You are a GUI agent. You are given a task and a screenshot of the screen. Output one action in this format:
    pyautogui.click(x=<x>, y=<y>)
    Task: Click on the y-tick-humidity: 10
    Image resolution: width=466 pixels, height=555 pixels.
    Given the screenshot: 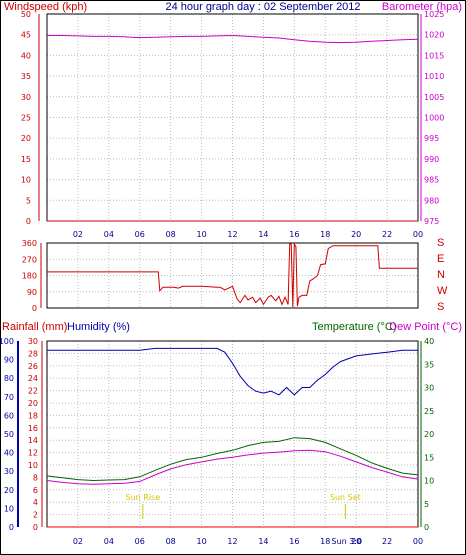 What is the action you would take?
    pyautogui.click(x=33, y=465)
    